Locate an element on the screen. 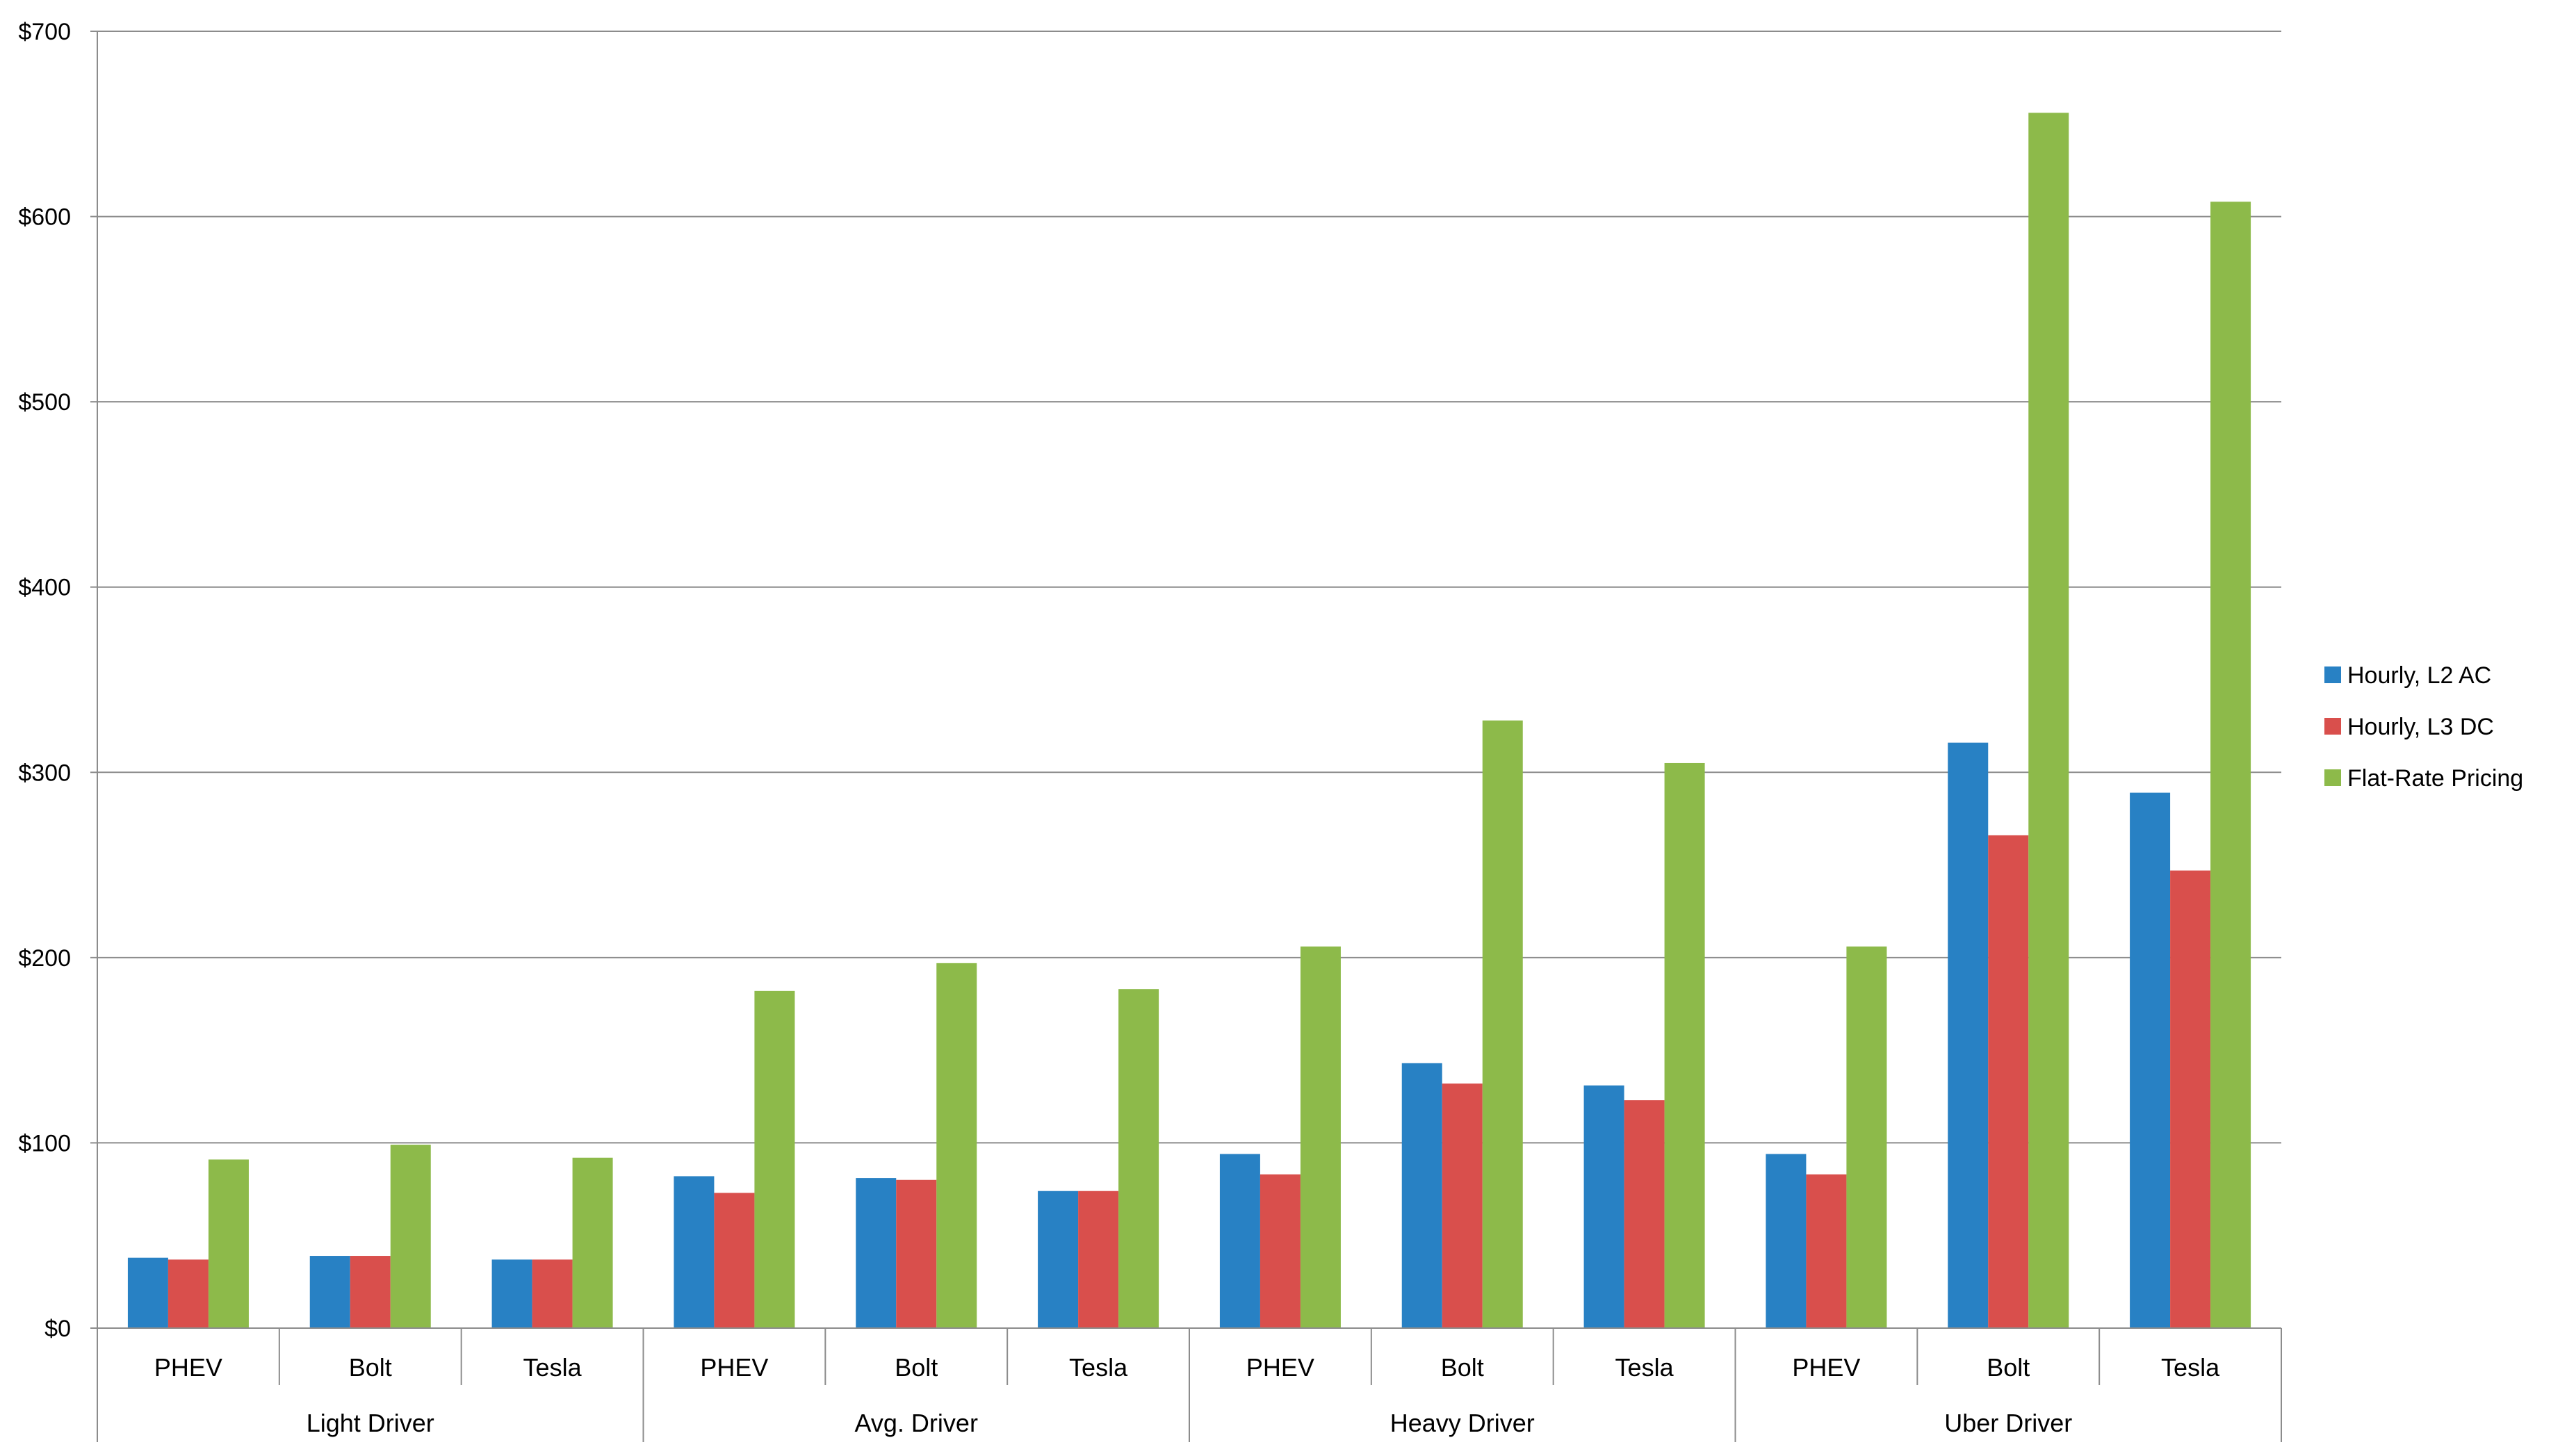  legend-label: Flat-Rate Pricing is located at coordinates (2435, 778).